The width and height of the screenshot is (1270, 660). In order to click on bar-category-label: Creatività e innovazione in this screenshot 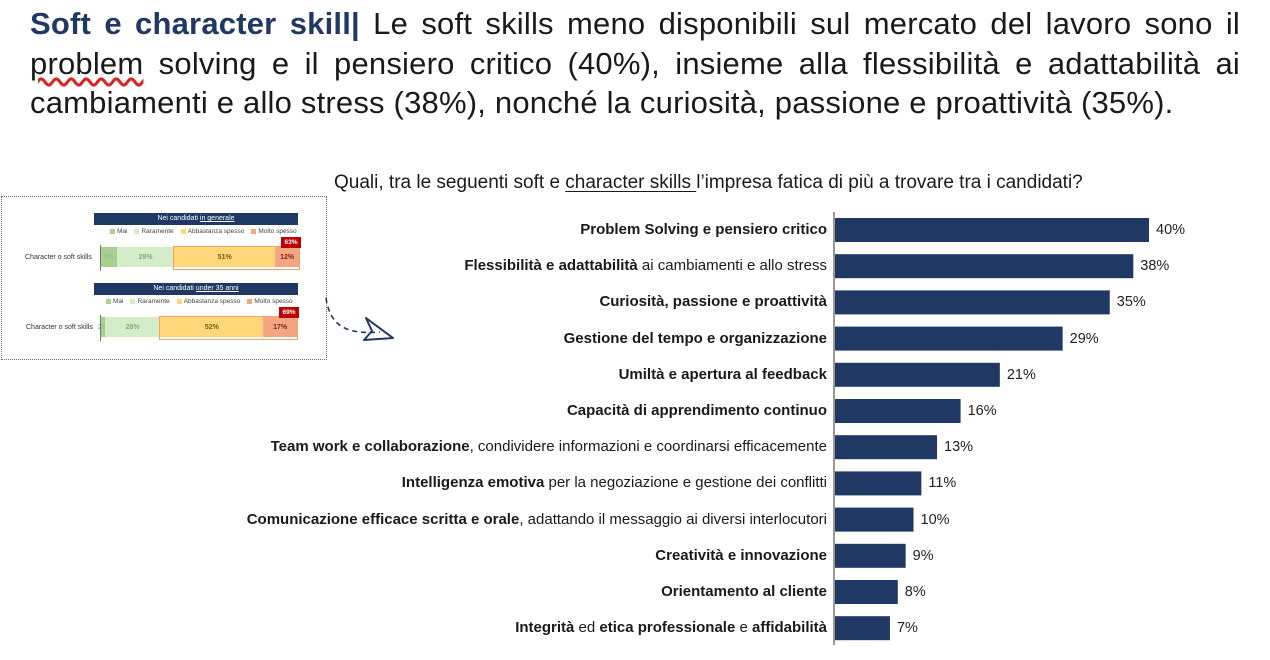, I will do `click(741, 555)`.